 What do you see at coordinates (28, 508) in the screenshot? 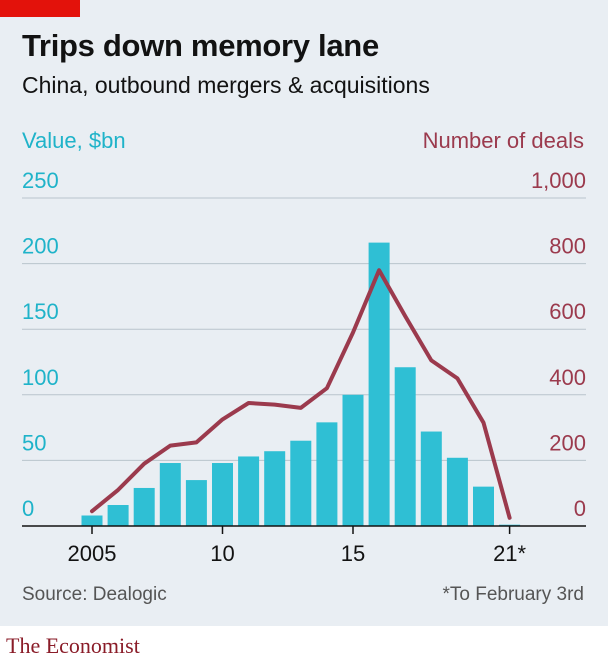
I see `left-tick-label: 0` at bounding box center [28, 508].